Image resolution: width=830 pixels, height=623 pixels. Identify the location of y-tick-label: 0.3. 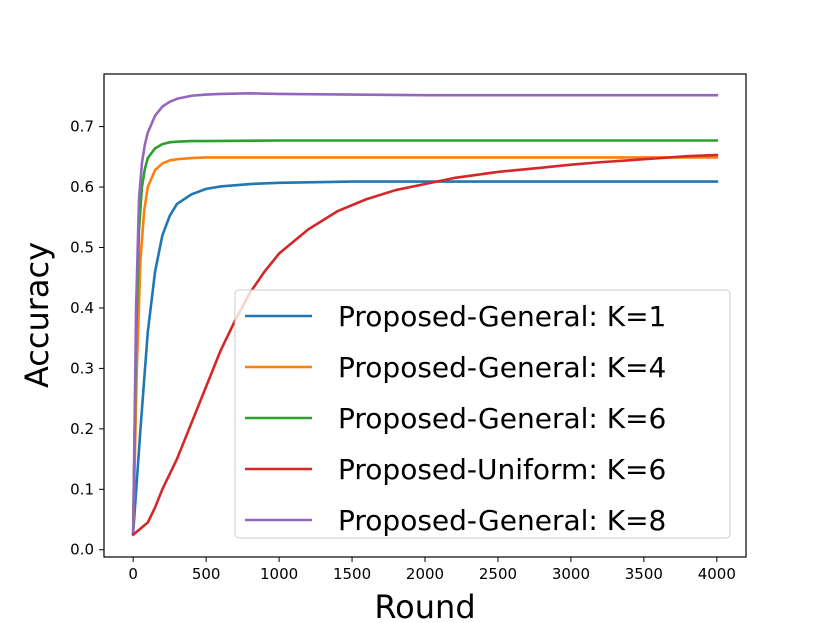
(82, 368).